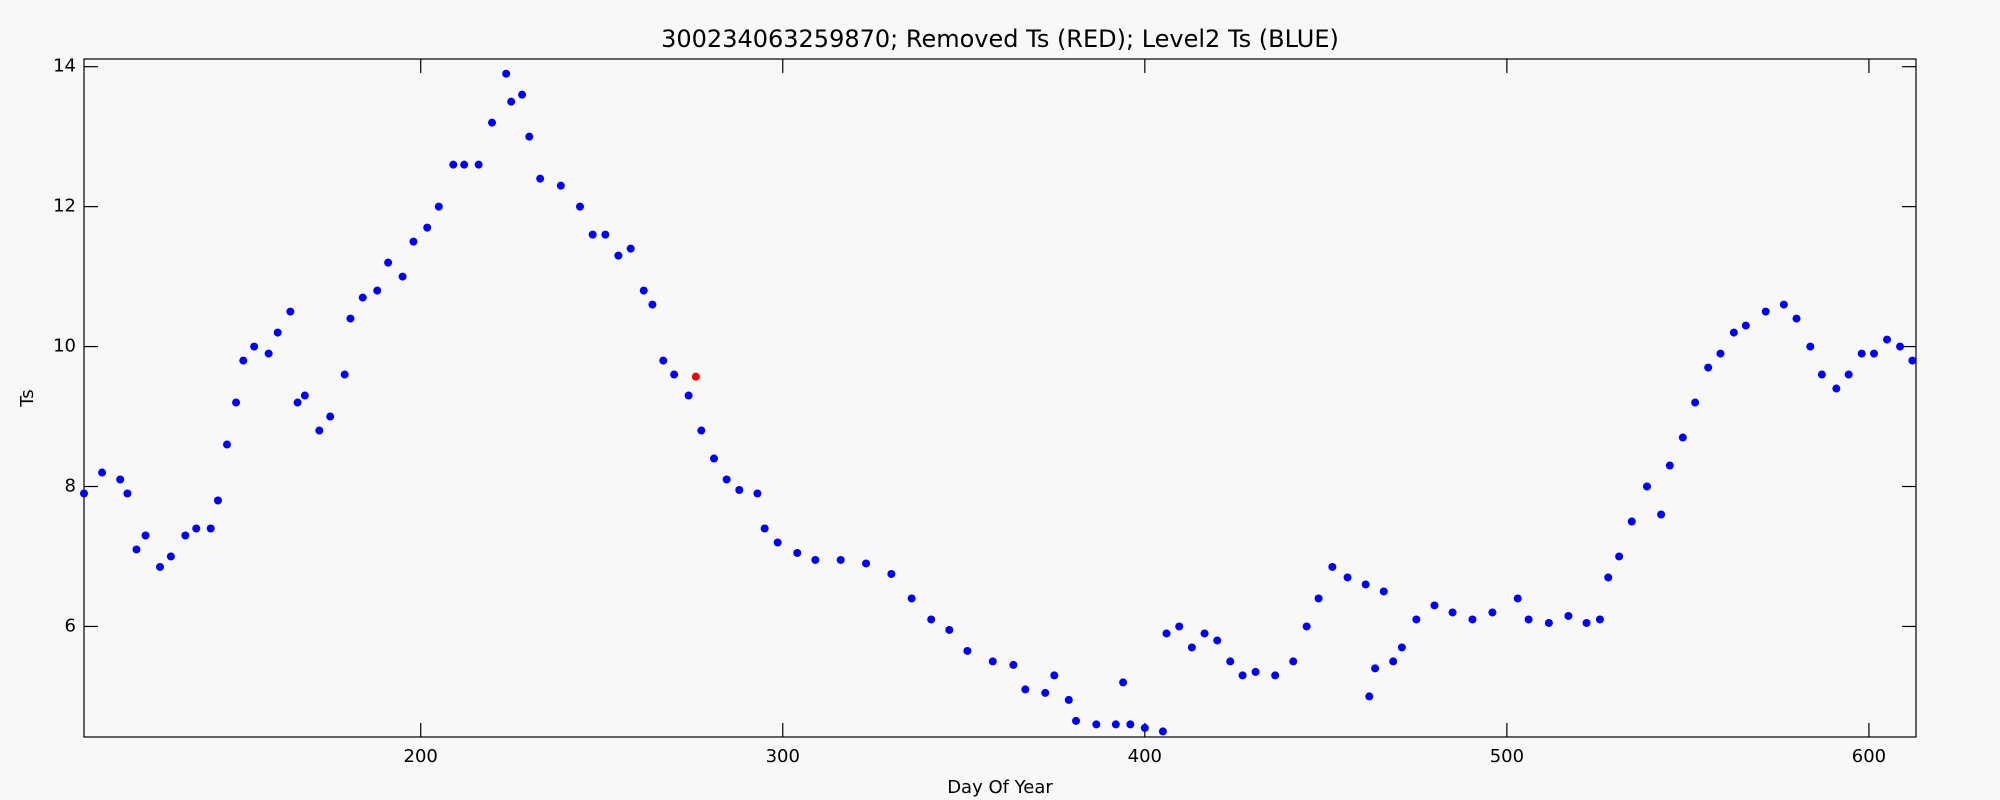 The image size is (2000, 800). I want to click on y-tick-label: 14, so click(64, 66).